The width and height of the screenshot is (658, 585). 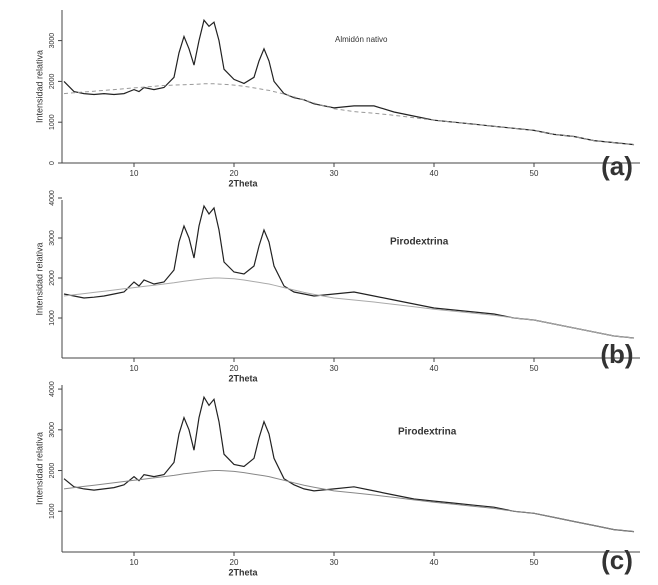 I want to click on panel-label: (a), so click(x=617, y=166).